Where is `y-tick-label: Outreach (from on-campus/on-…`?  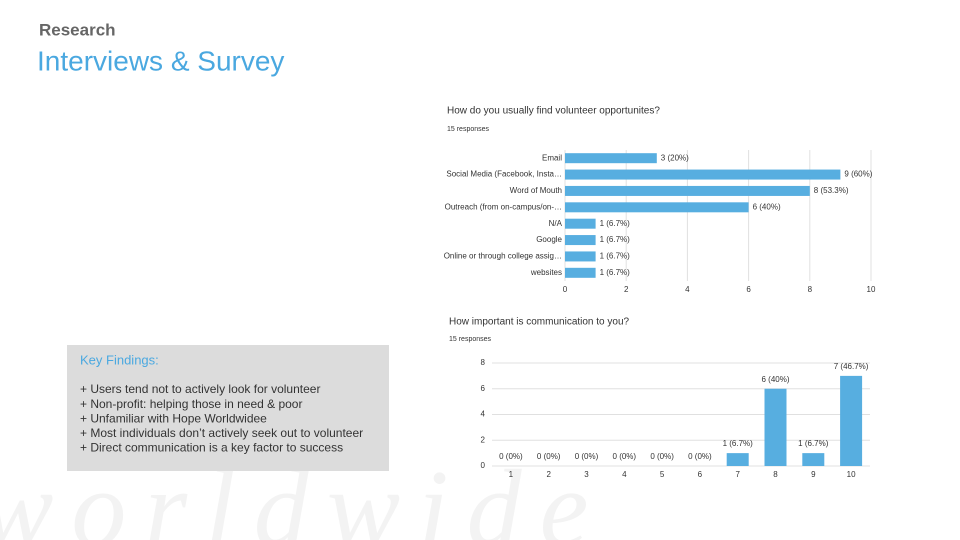
y-tick-label: Outreach (from on-campus/on-… is located at coordinates (503, 206).